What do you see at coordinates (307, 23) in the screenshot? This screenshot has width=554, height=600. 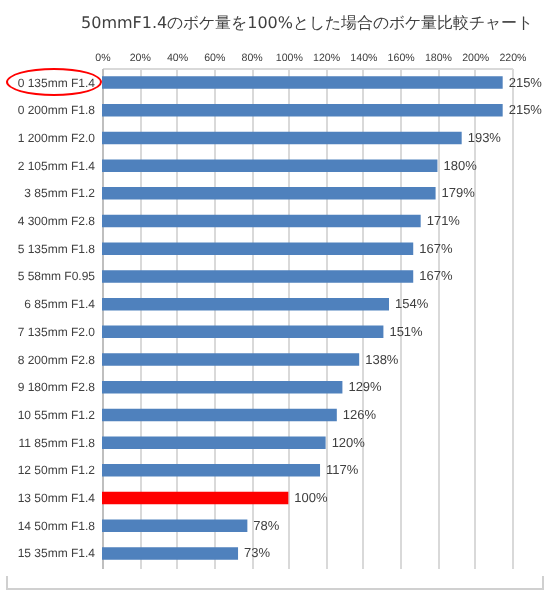 I see `chart-title: 50mmF1.4のボケ量を100%とした場合のボケ量比較チャート` at bounding box center [307, 23].